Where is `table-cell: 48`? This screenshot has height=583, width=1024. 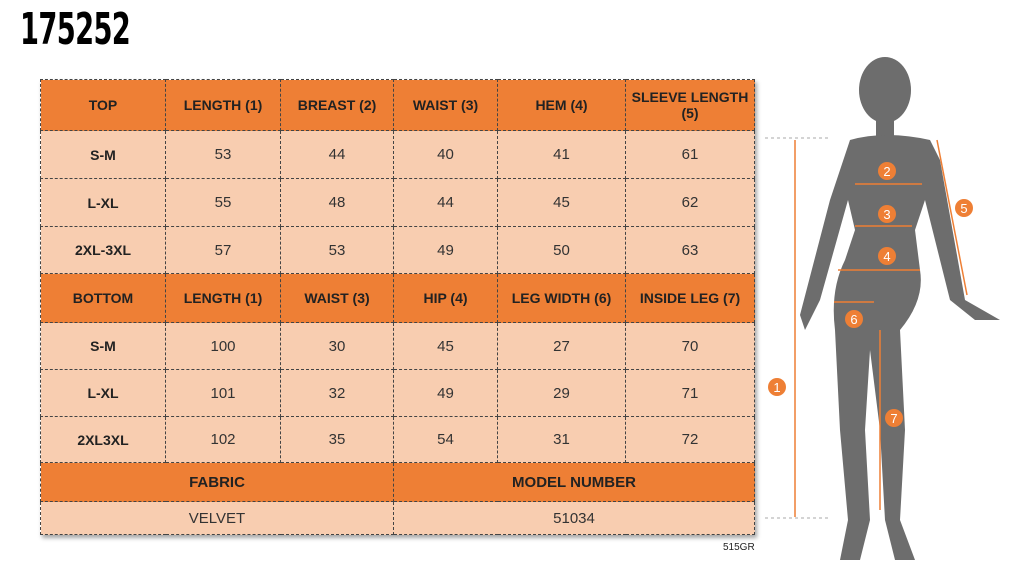
table-cell: 48 is located at coordinates (337, 202).